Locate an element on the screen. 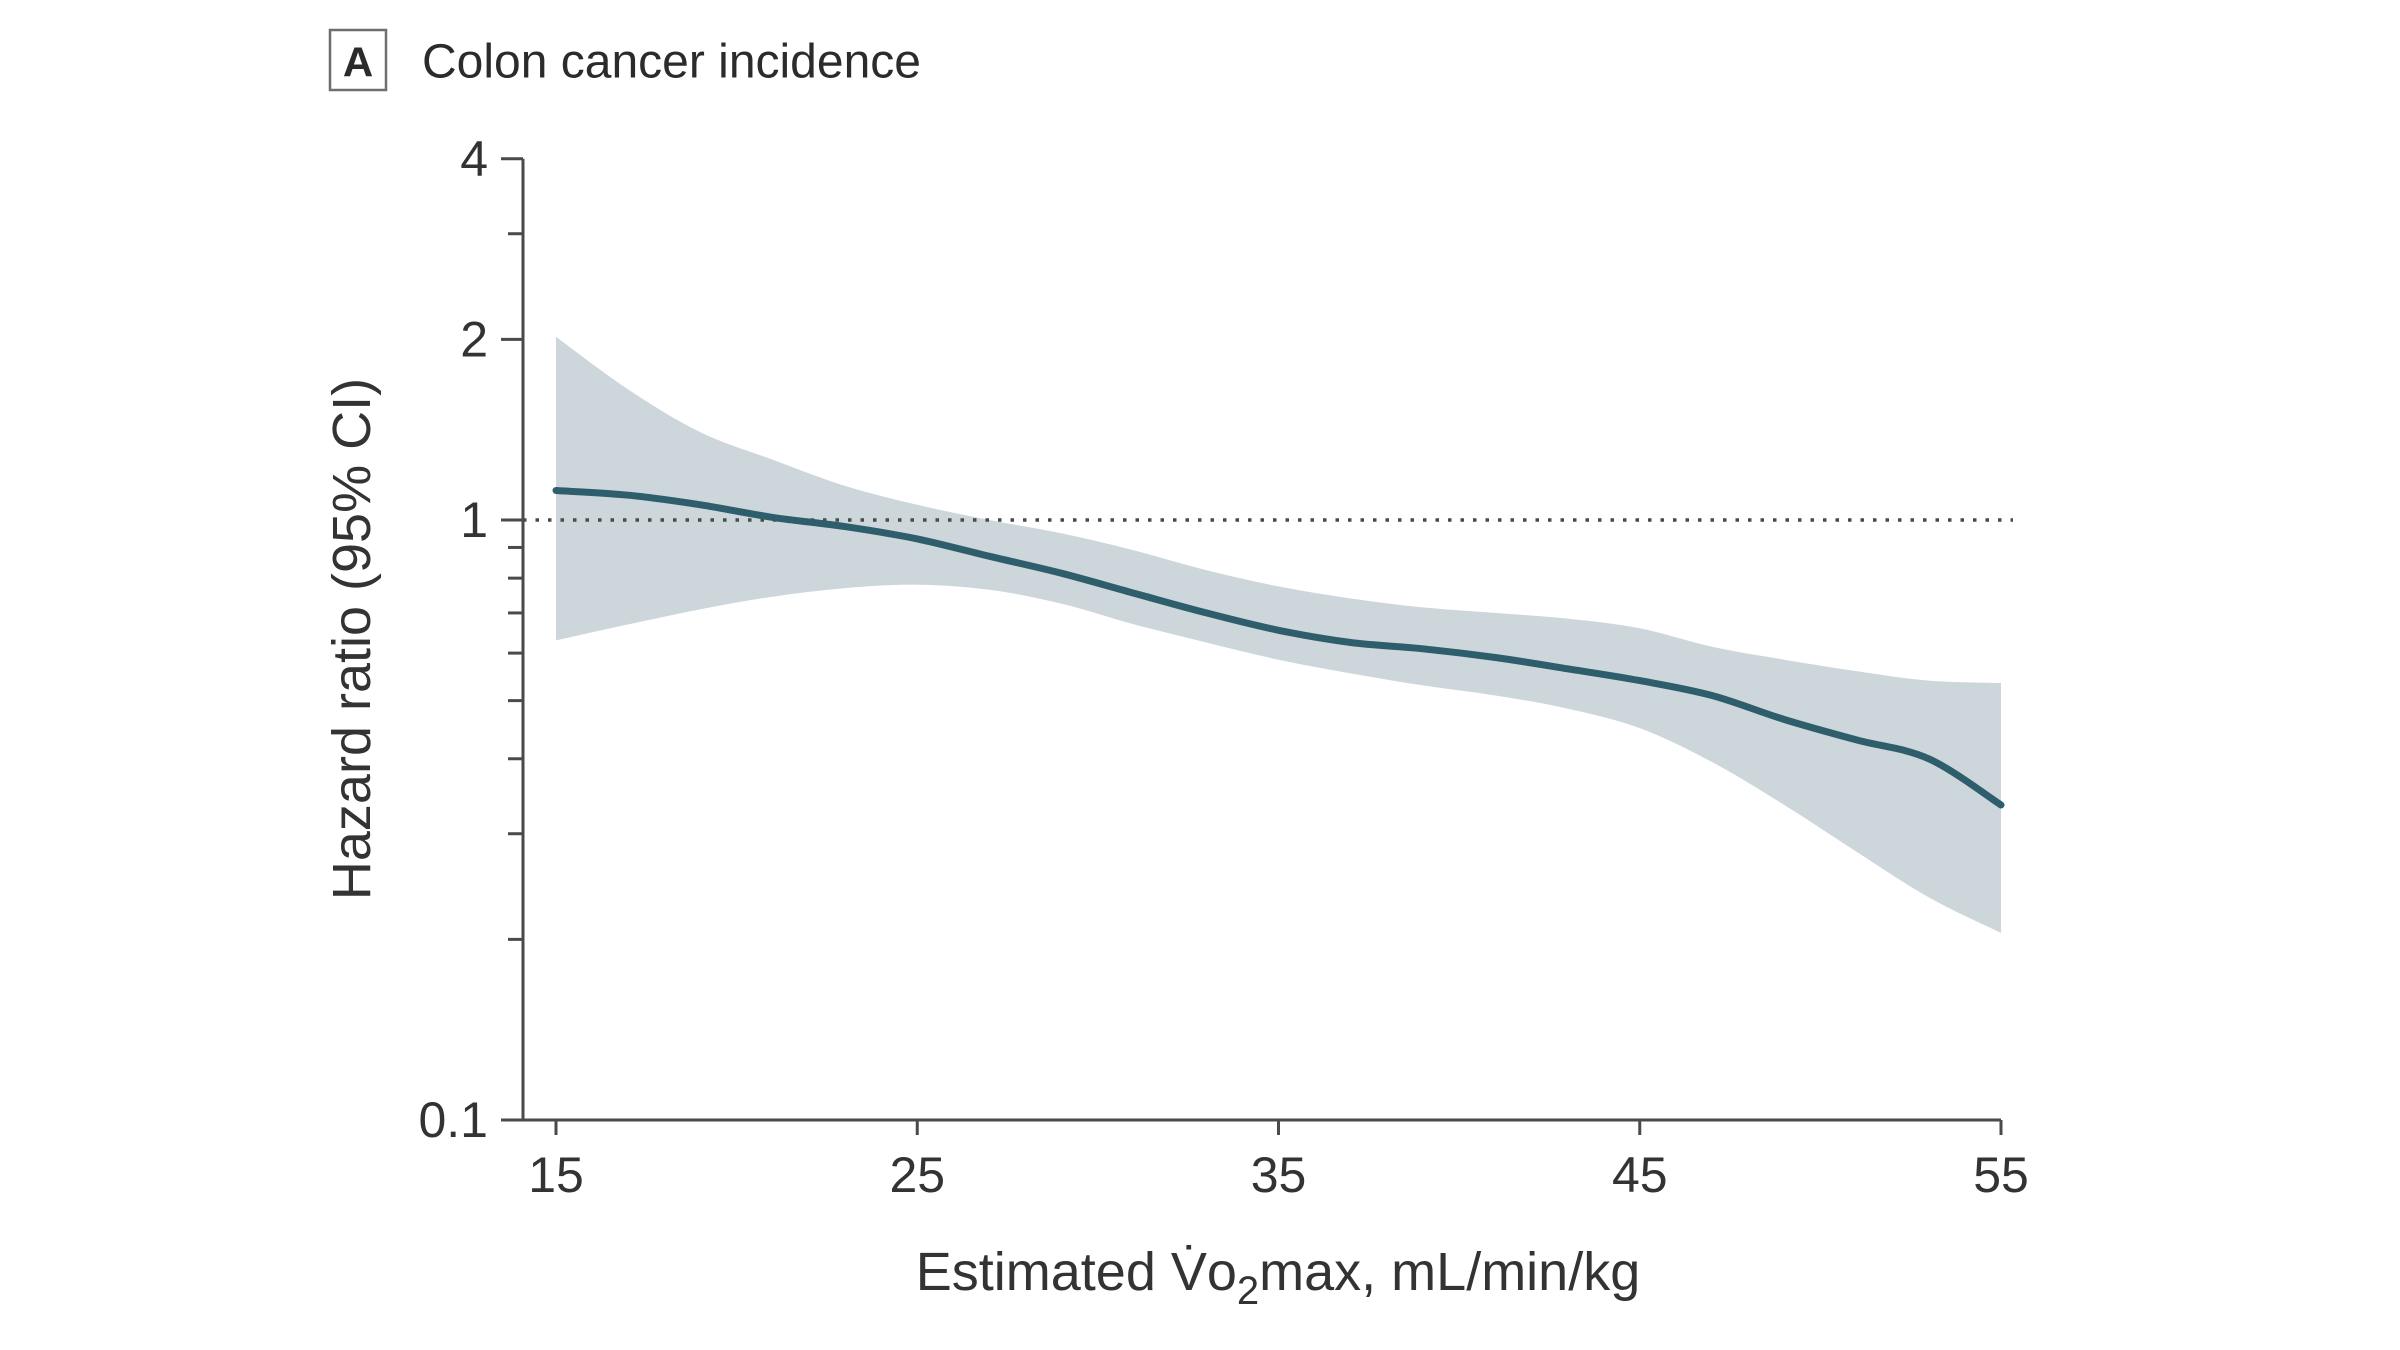 This screenshot has height=1350, width=2400. y-tick-label: 1 is located at coordinates (474, 520).